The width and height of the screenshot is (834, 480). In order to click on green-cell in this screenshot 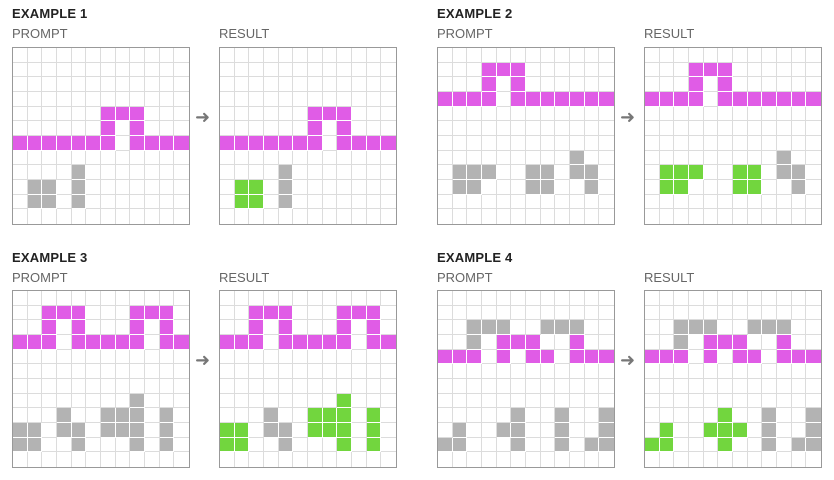, I will do `click(315, 430)`.